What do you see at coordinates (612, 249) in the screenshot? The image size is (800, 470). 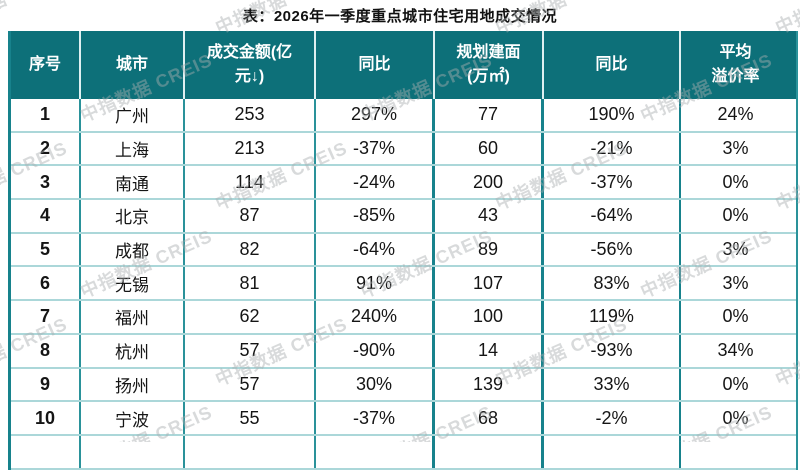 I see `table-cell: -56%` at bounding box center [612, 249].